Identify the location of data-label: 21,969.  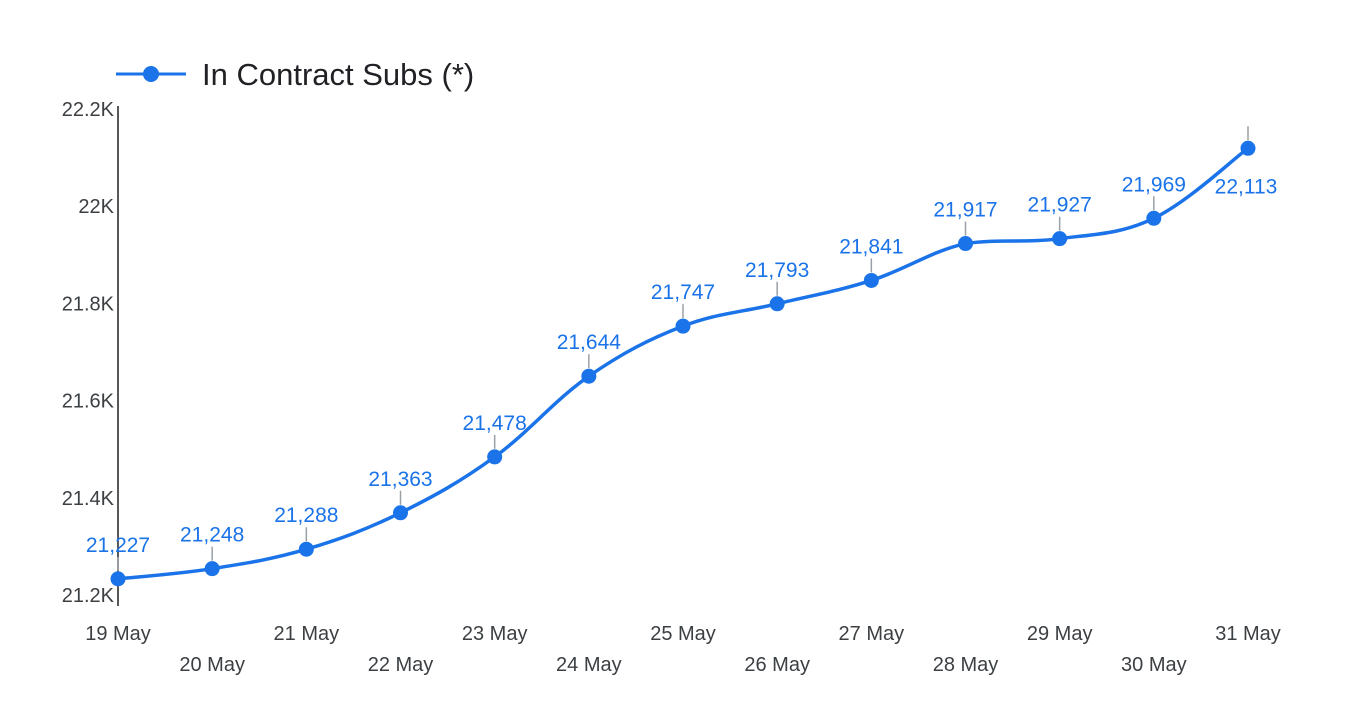
(1154, 184).